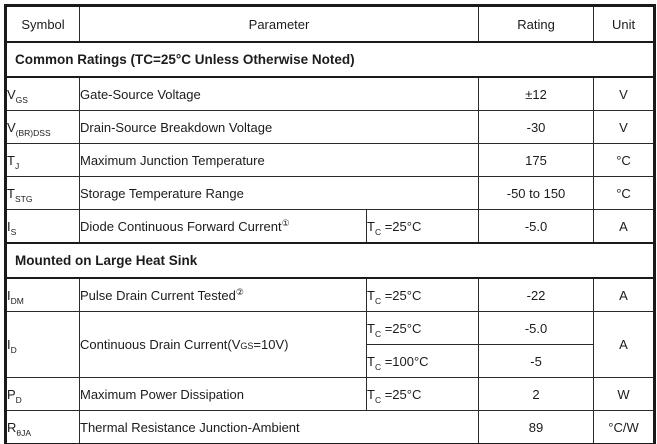  I want to click on unit-idm: A, so click(624, 294).